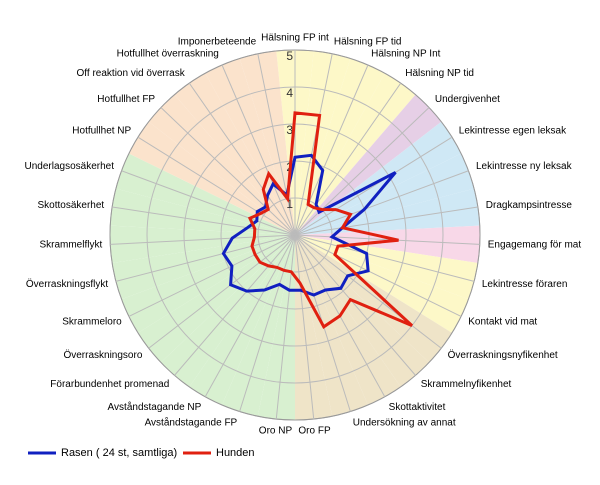 The image size is (600, 485). I want to click on category-label: Lekintresse föraren, so click(525, 284).